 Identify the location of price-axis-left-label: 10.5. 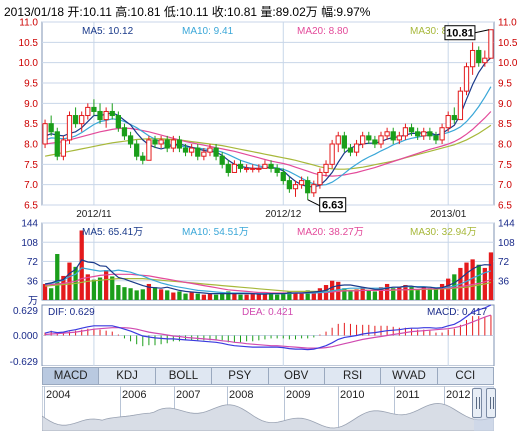
(29, 43).